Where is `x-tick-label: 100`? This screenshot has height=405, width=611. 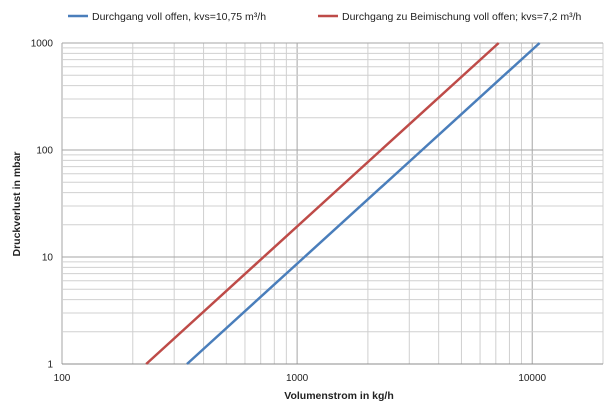
x-tick-label: 100 is located at coordinates (62, 378).